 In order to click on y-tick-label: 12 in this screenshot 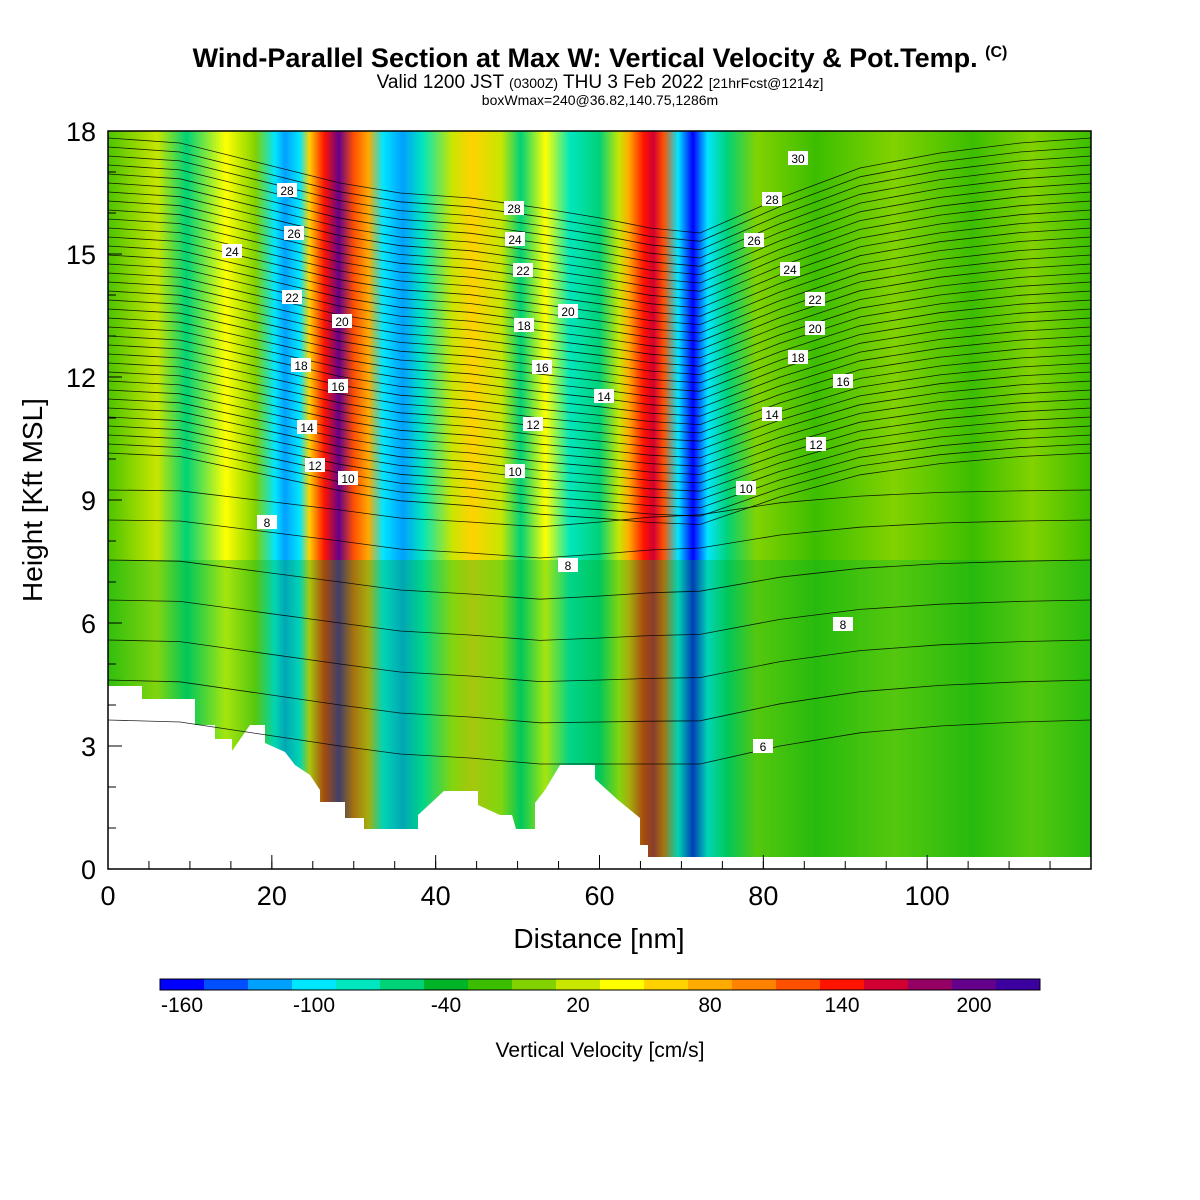, I will do `click(81, 378)`.